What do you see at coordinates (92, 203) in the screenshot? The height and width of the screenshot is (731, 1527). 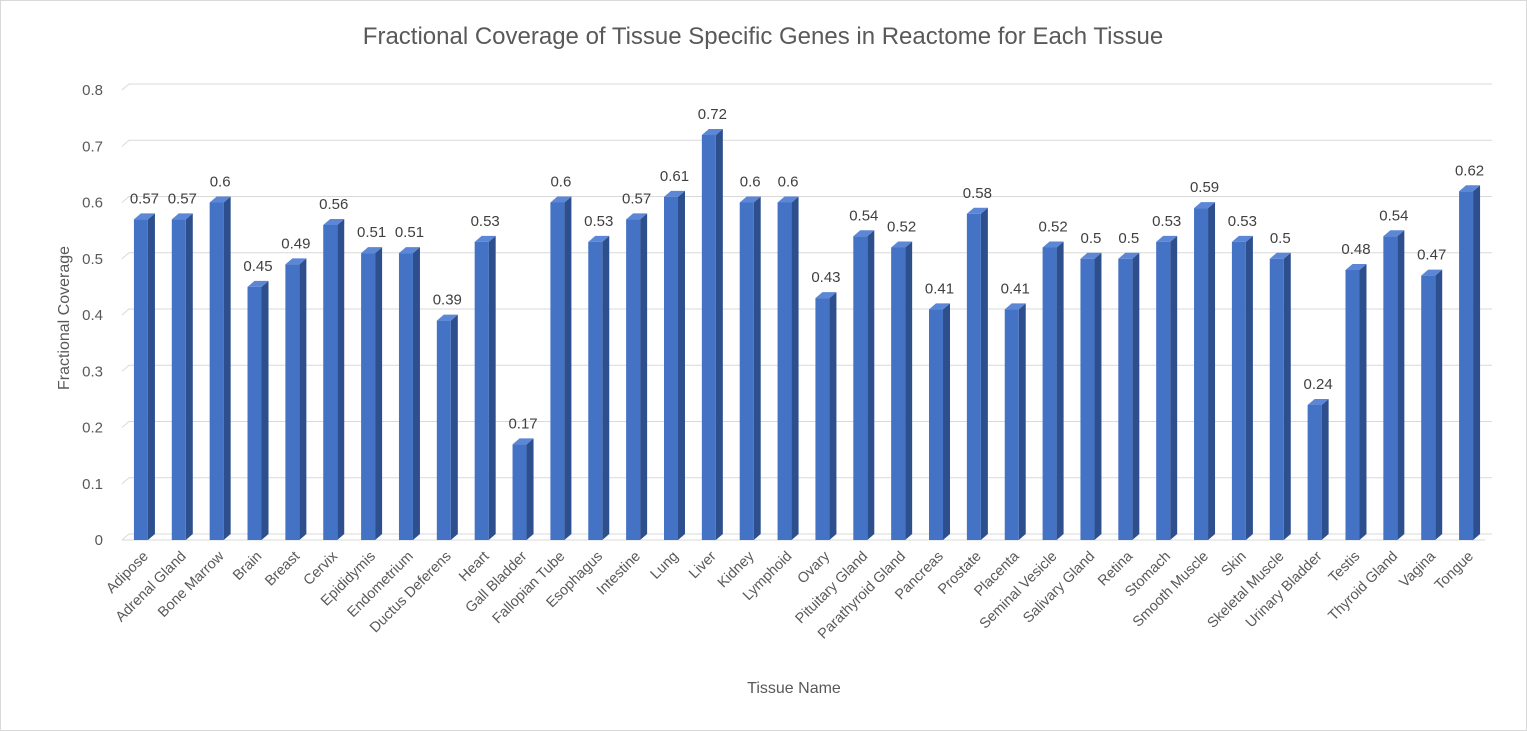 I see `y-tick-label: 0.6` at bounding box center [92, 203].